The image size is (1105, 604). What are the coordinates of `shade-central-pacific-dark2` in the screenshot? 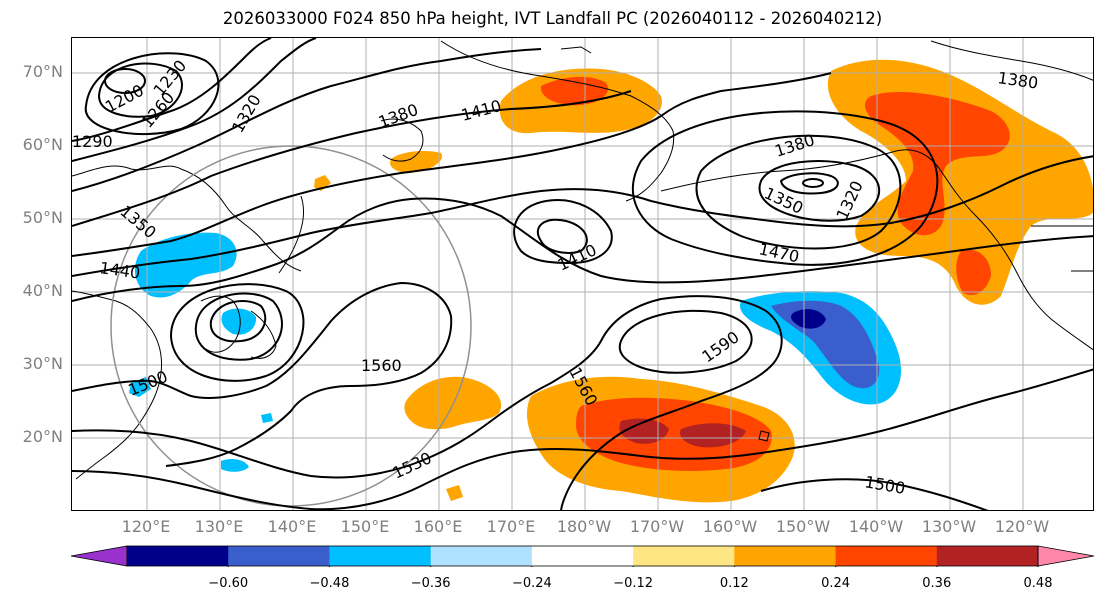 It's located at (713, 435).